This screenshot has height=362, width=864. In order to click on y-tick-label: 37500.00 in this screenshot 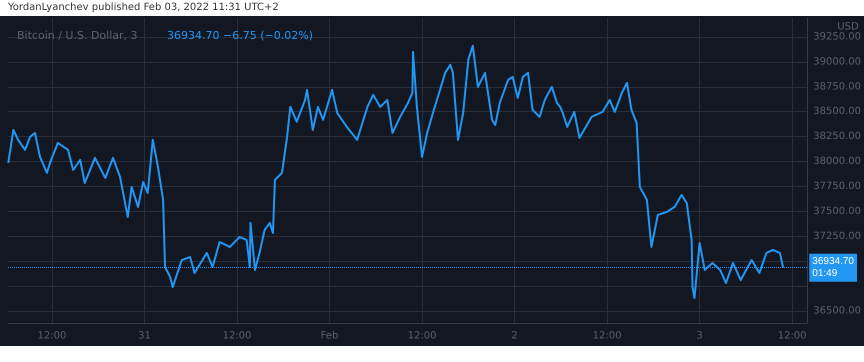, I will do `click(837, 211)`.